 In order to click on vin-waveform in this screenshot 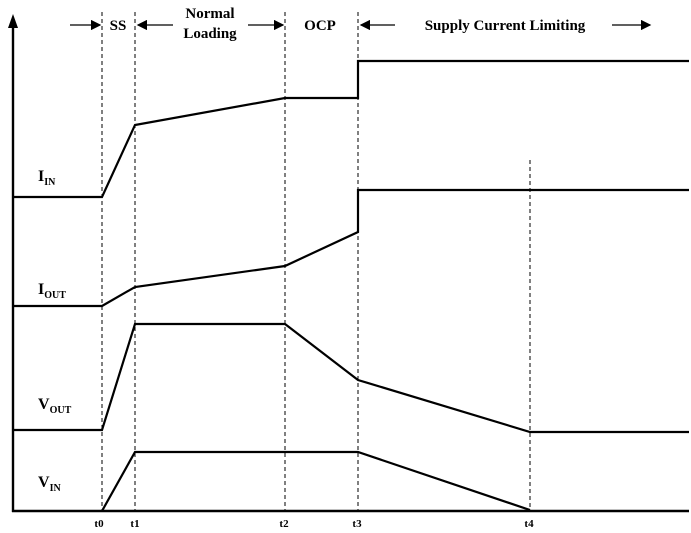, I will do `click(316, 481)`.